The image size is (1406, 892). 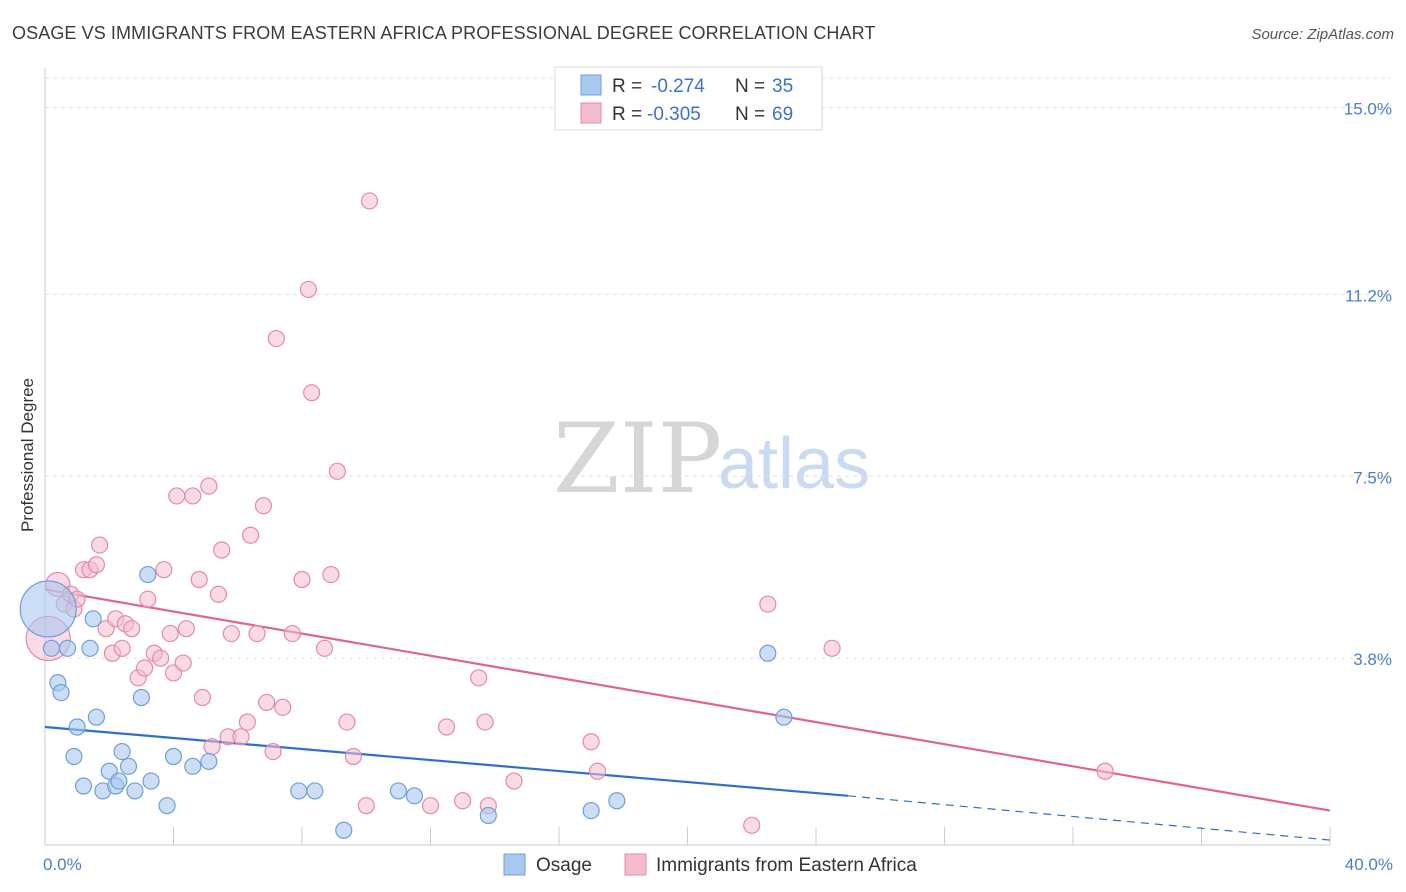 I want to click on legend-swatch-osage, so click(x=591, y=85).